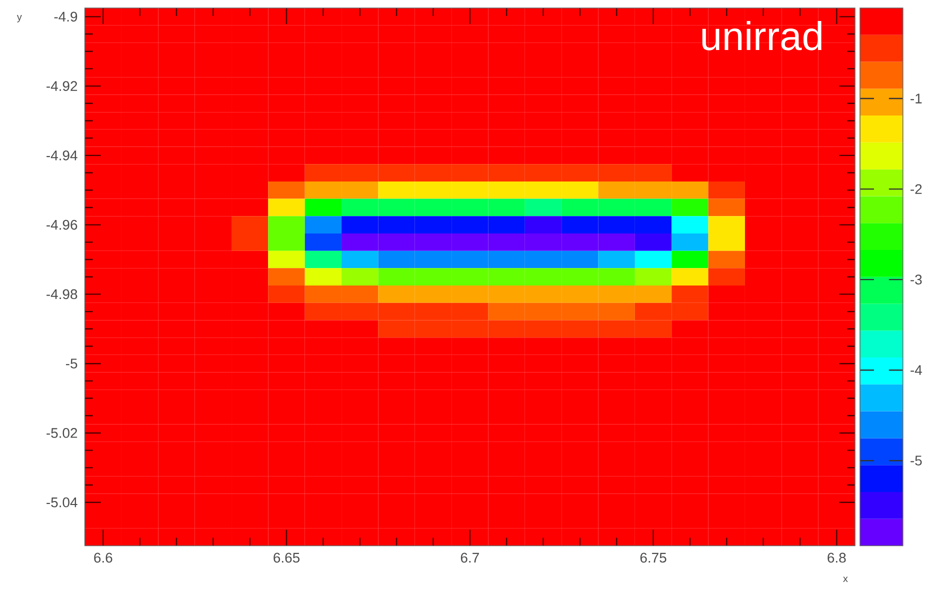  What do you see at coordinates (287, 557) in the screenshot?
I see `x-tick-label: 6.65` at bounding box center [287, 557].